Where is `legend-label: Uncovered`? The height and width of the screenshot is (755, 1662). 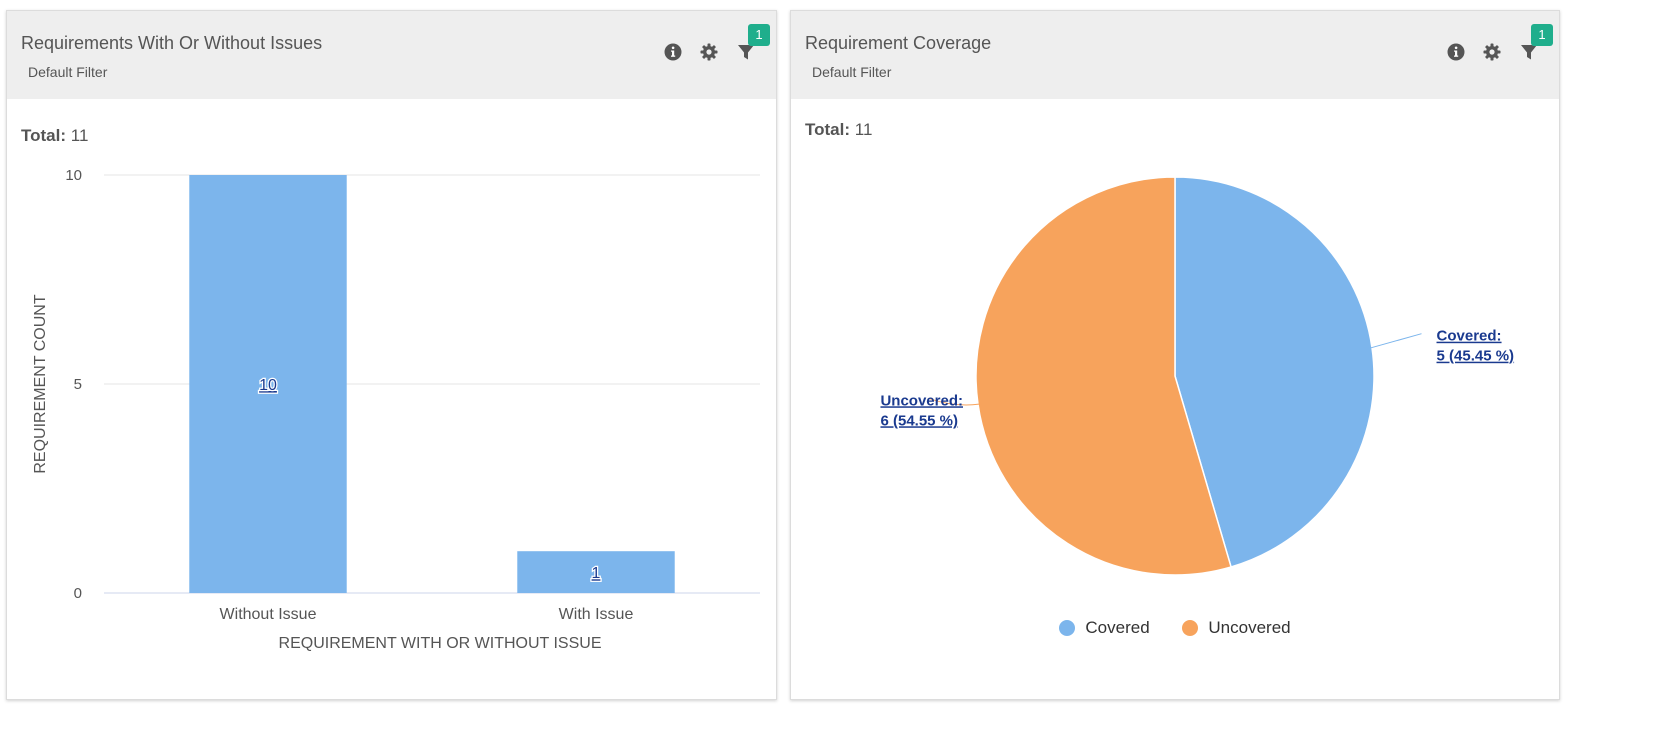
legend-label: Uncovered is located at coordinates (1249, 627).